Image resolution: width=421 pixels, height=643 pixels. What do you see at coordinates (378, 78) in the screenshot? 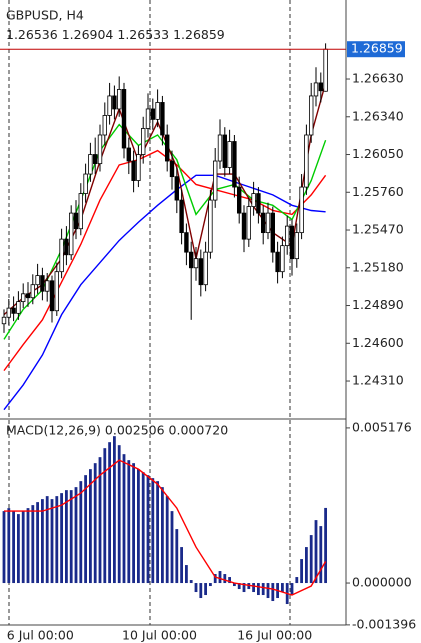
I see `y-tick-label: 1.26630` at bounding box center [378, 78].